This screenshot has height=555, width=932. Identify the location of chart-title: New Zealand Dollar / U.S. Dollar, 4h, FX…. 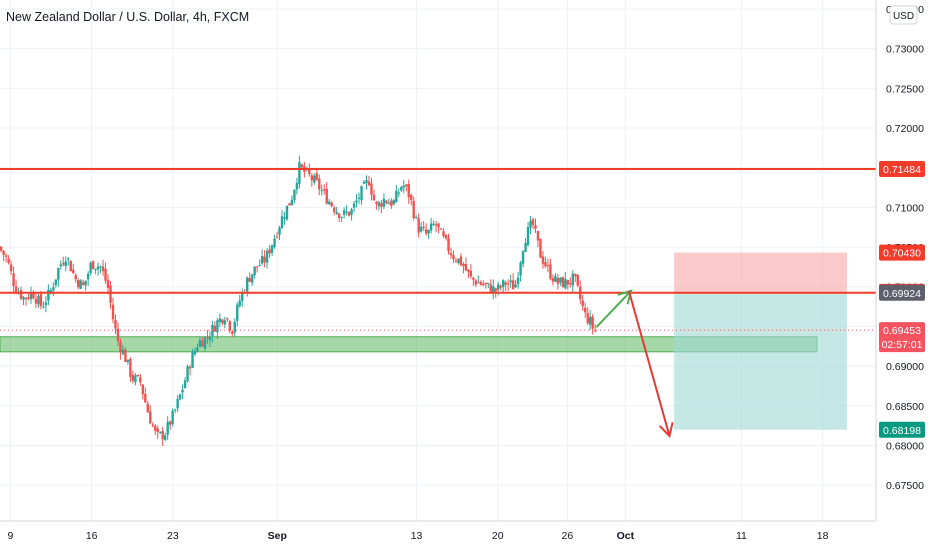
(128, 17).